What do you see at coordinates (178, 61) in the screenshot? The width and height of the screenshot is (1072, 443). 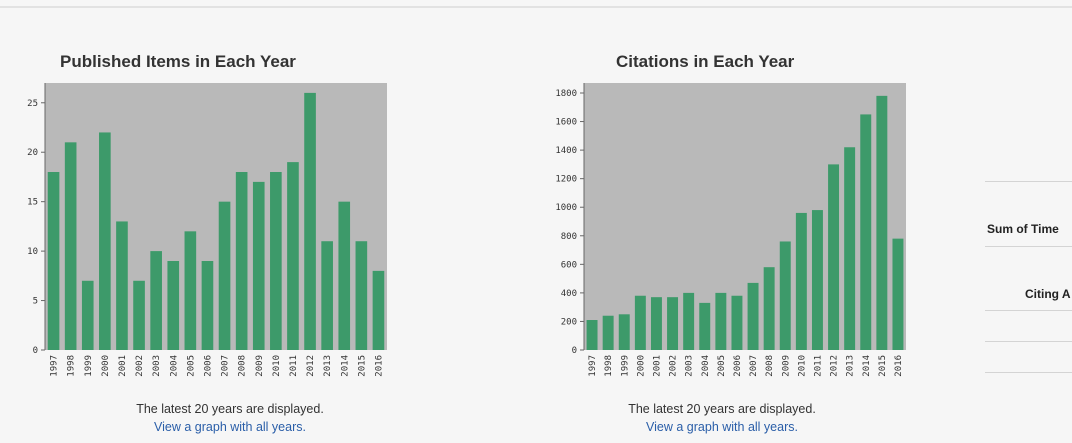 I see `chart-title-published: Published Items in Each Year` at bounding box center [178, 61].